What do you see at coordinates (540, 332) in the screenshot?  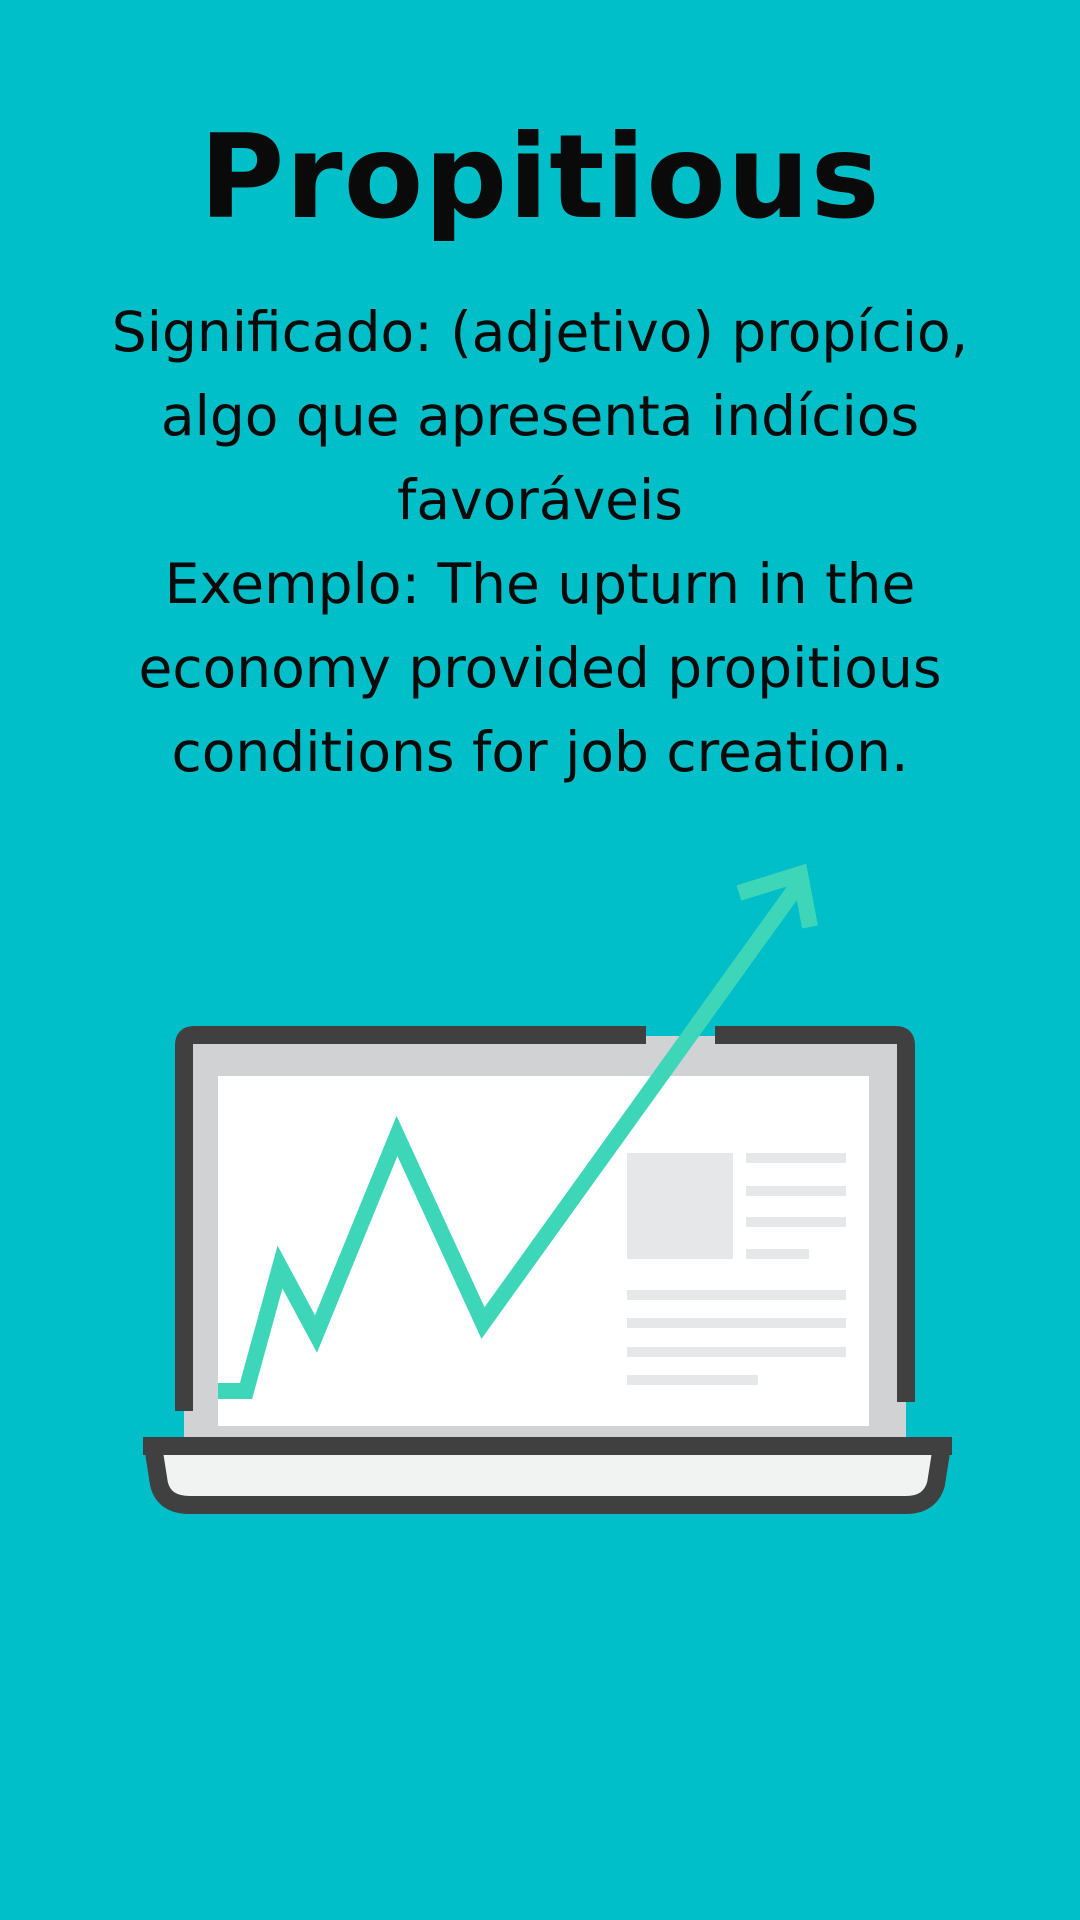 I see `meaning-line: Significado: (adjetivo) propício,` at bounding box center [540, 332].